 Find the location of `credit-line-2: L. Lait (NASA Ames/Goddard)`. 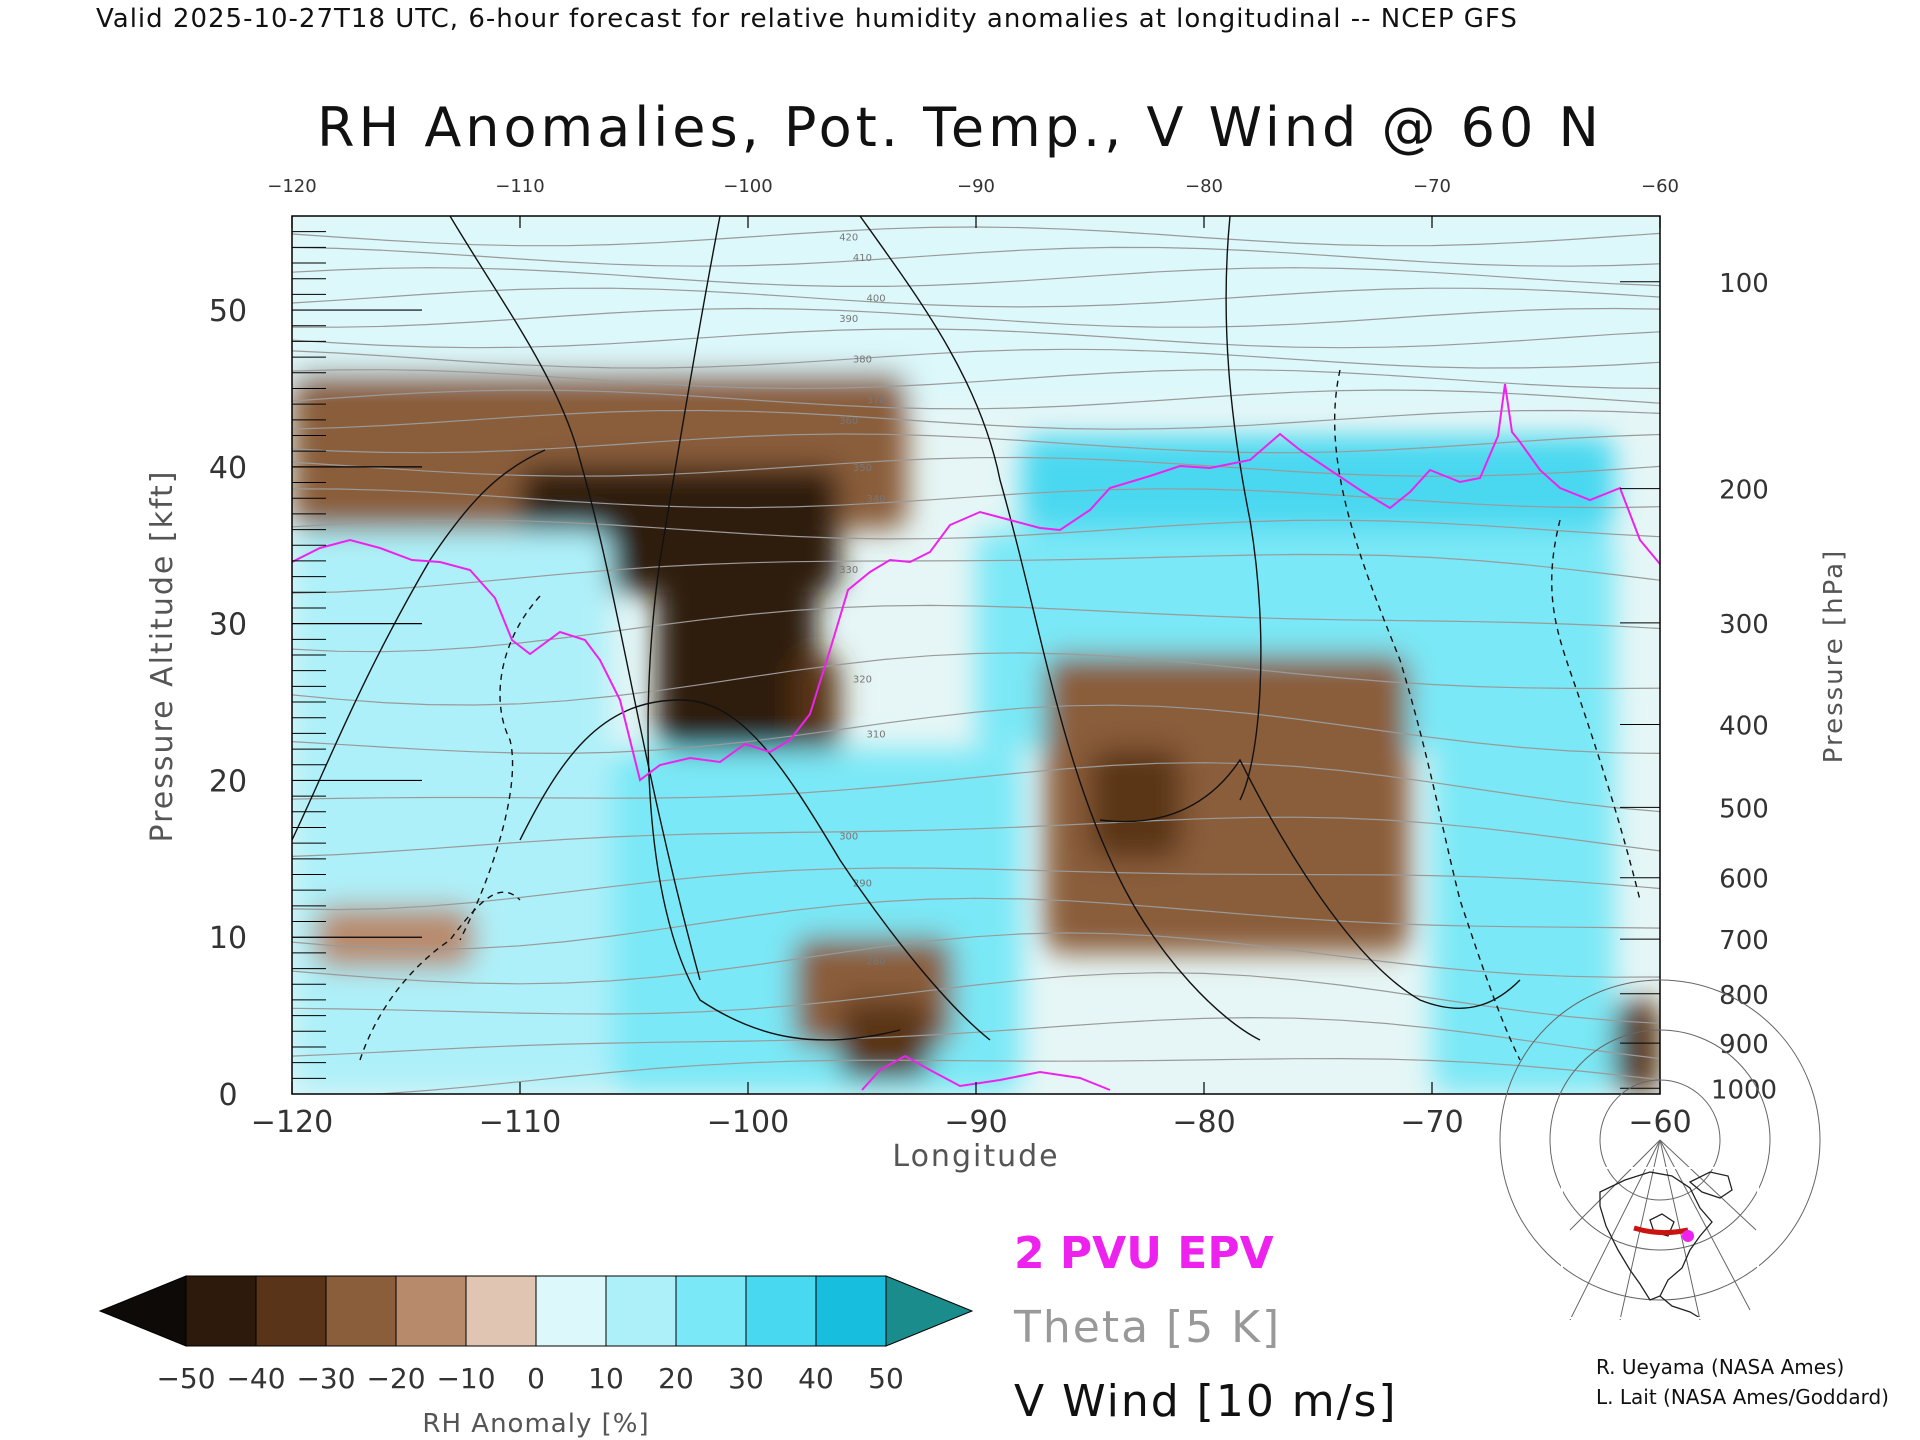

credit-line-2: L. Lait (NASA Ames/Goddard) is located at coordinates (1742, 1397).